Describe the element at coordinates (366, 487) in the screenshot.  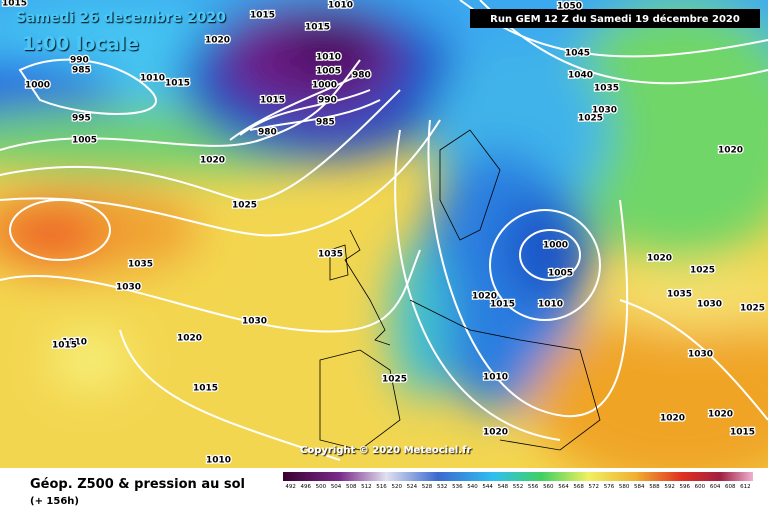
I see `scale-label: 512` at that location.